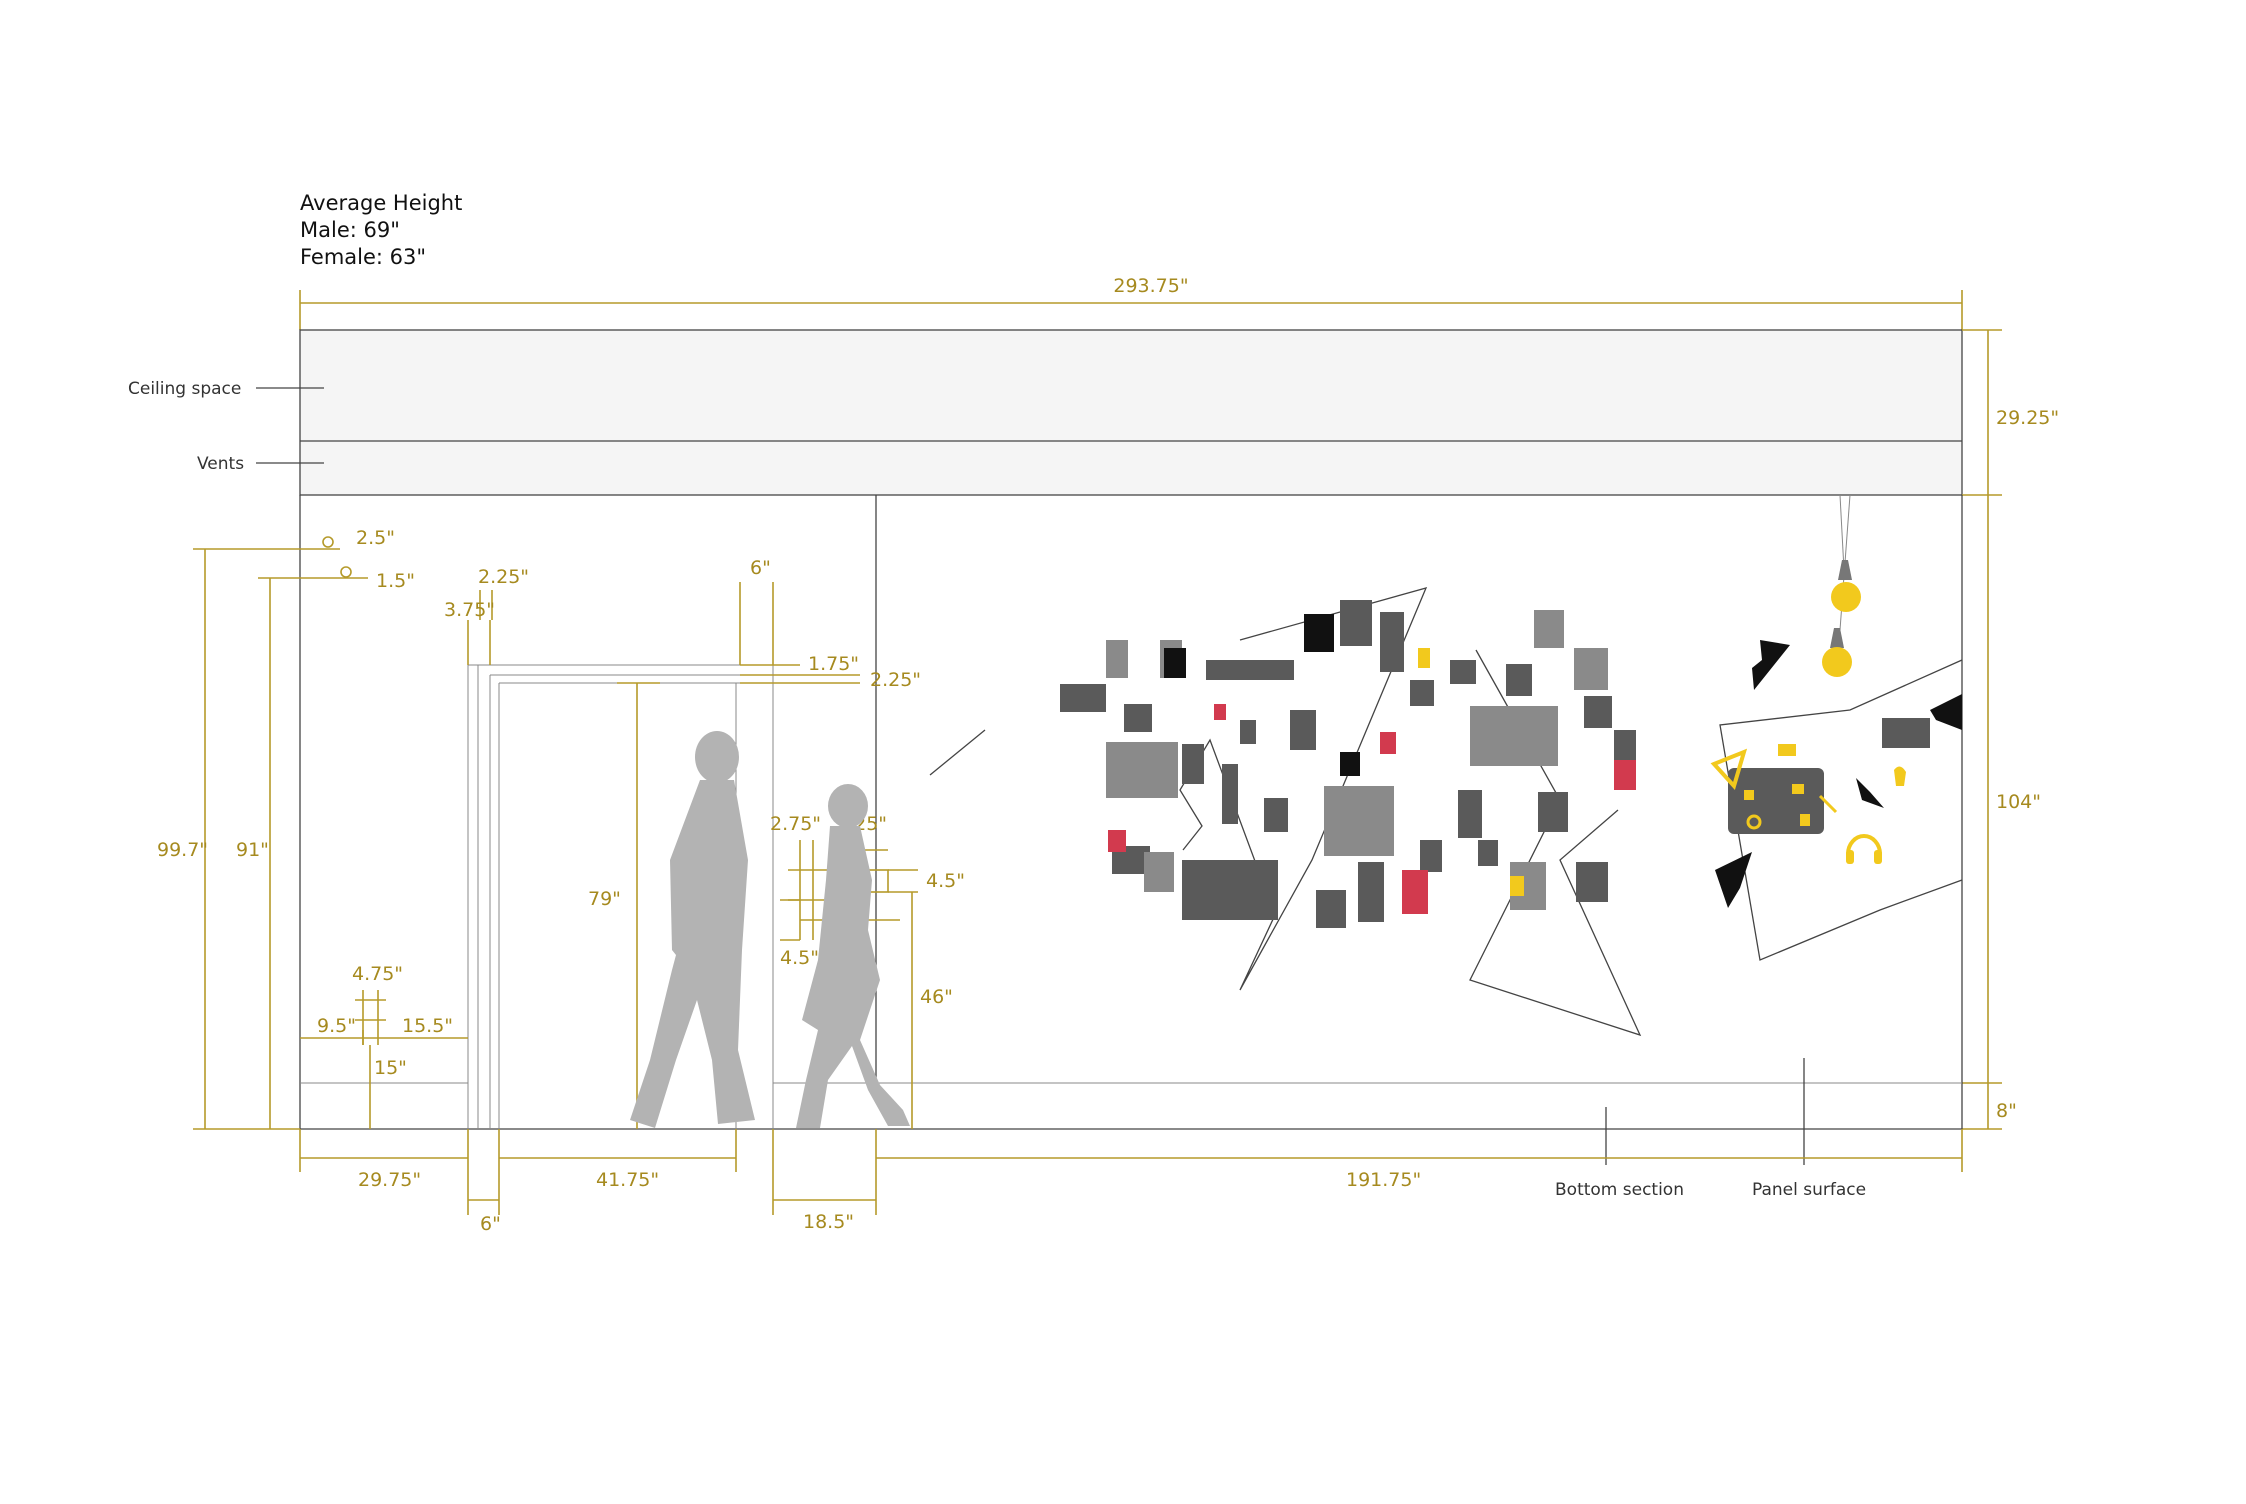 Image resolution: width=2246 pixels, height=1504 pixels. What do you see at coordinates (375, 538) in the screenshot?
I see `dim-2-5-label: 2.5"` at bounding box center [375, 538].